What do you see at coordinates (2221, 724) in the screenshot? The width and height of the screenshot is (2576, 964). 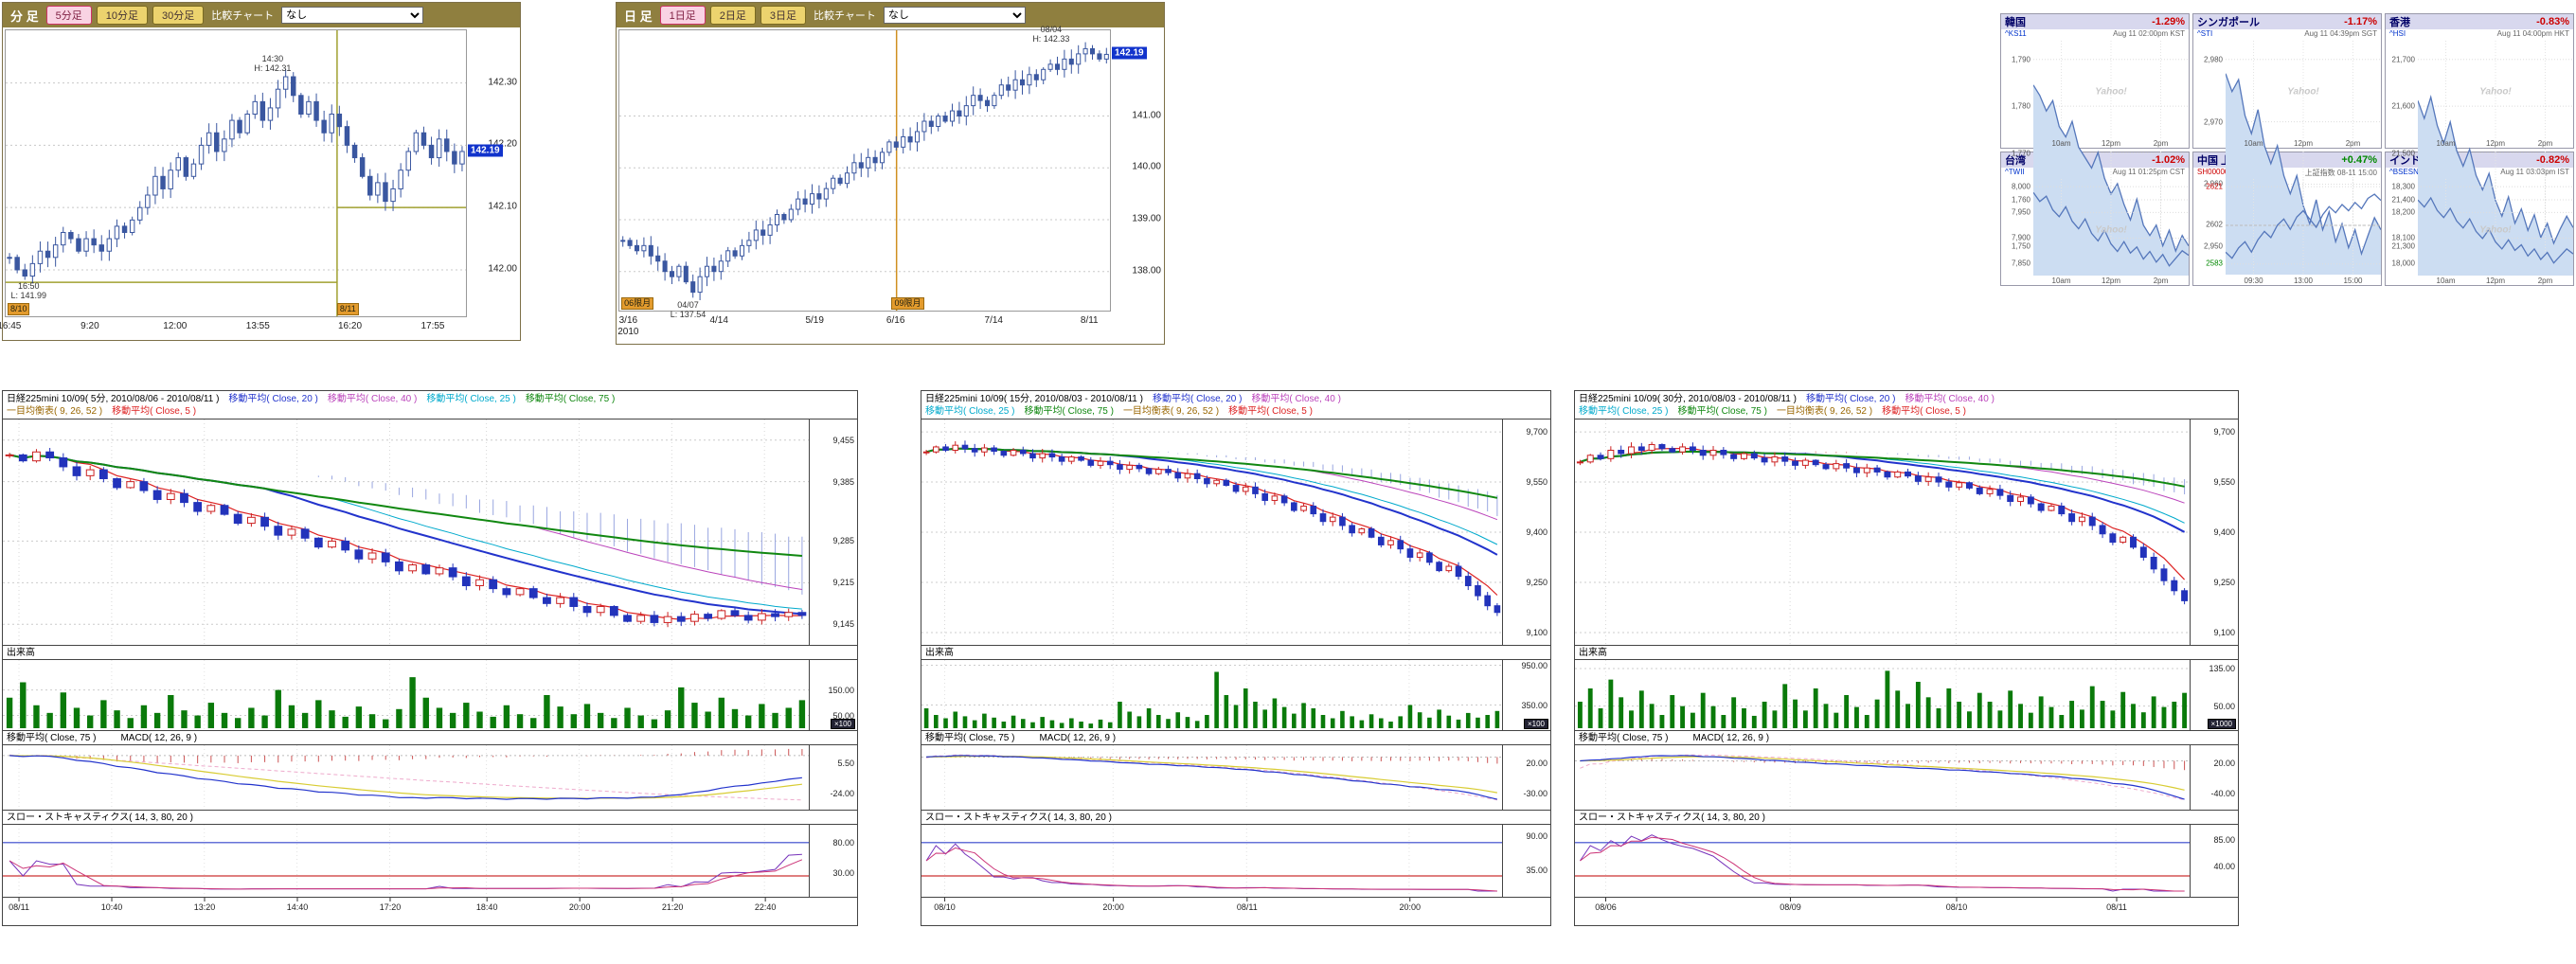 I see `volume-scale-badge: ×1000` at bounding box center [2221, 724].